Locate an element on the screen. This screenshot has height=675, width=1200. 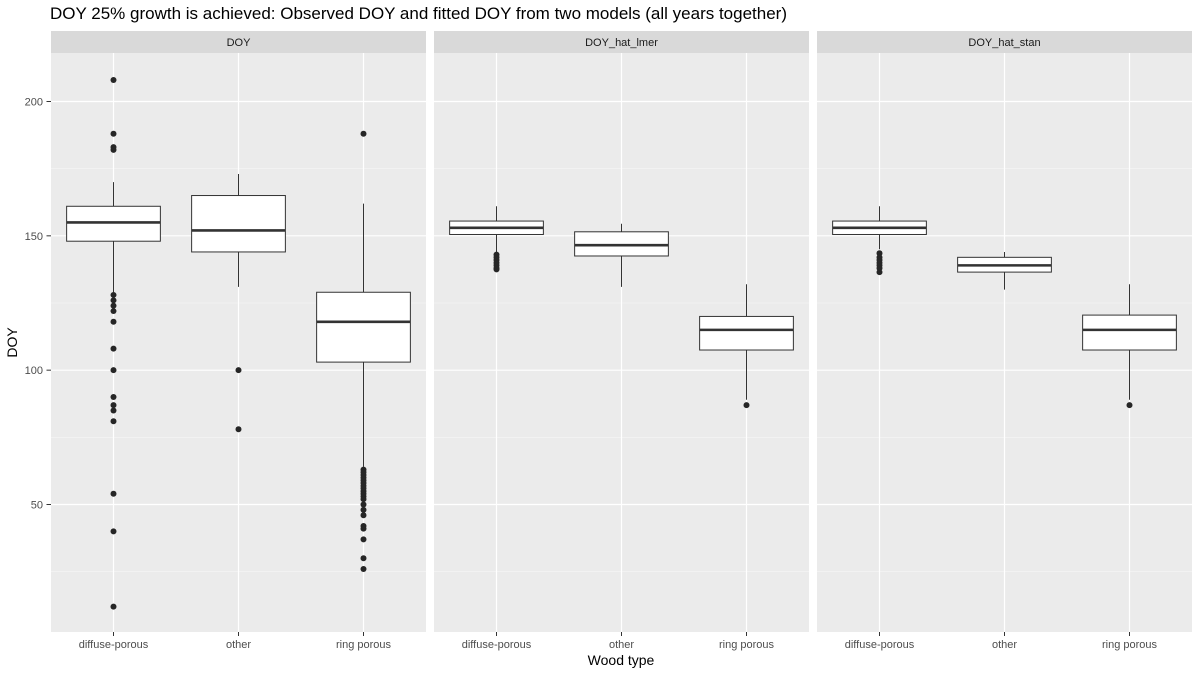
y-tick-label: 50 is located at coordinates (37, 506).